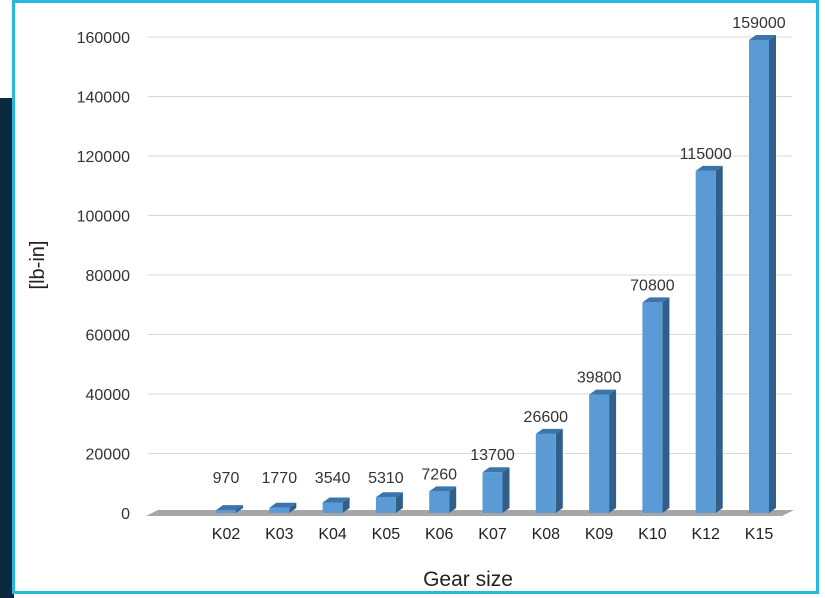 The height and width of the screenshot is (598, 825). Describe the element at coordinates (652, 285) in the screenshot. I see `data-label: 70800` at that location.